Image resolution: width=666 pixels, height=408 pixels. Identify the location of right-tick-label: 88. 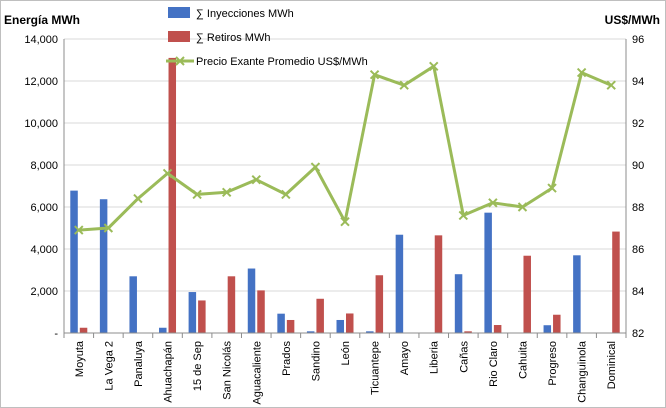
(638, 208).